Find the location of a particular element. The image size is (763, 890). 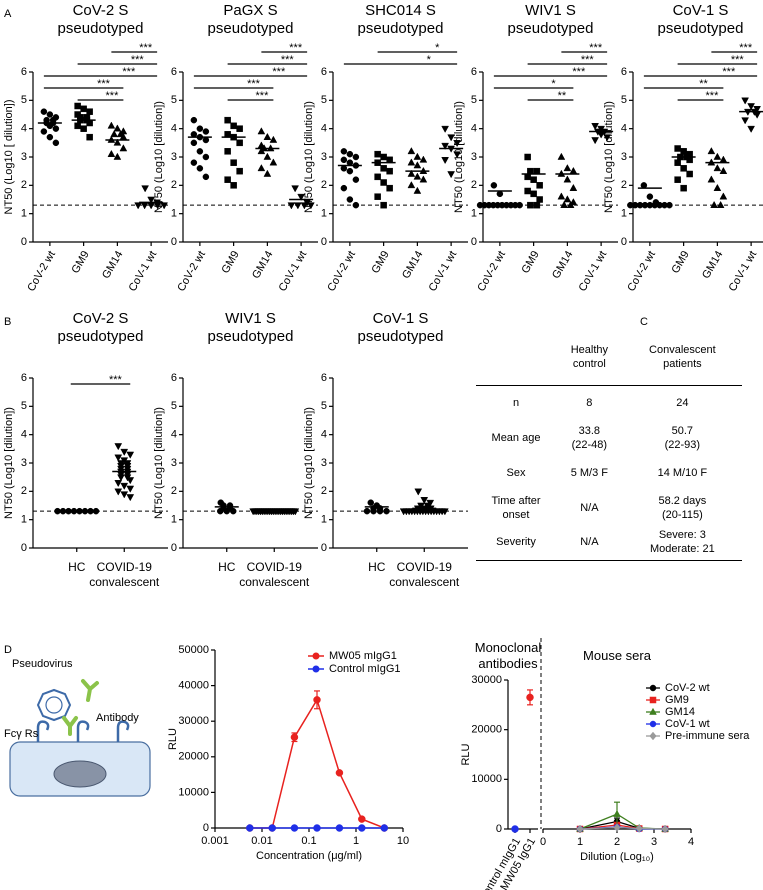

legend-marker is located at coordinates (316, 669).